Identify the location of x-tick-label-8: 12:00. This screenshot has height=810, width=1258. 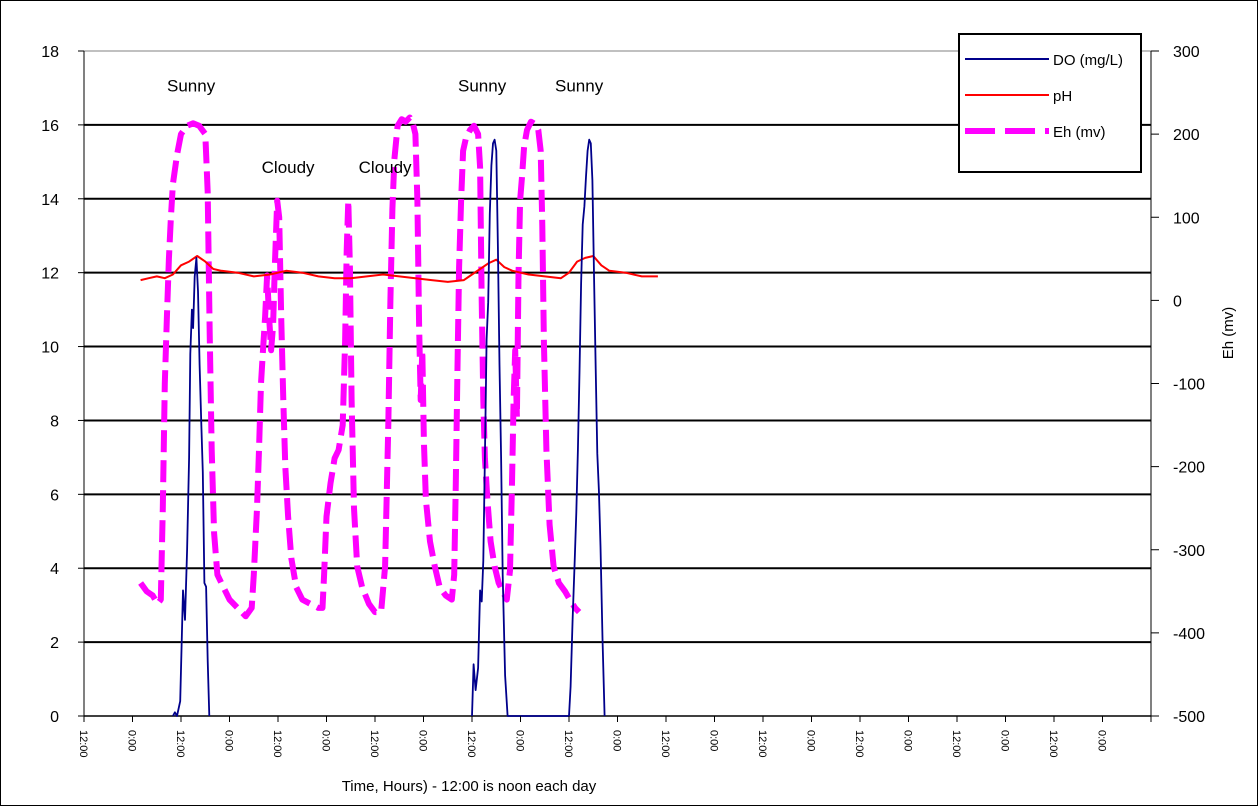
(471, 744).